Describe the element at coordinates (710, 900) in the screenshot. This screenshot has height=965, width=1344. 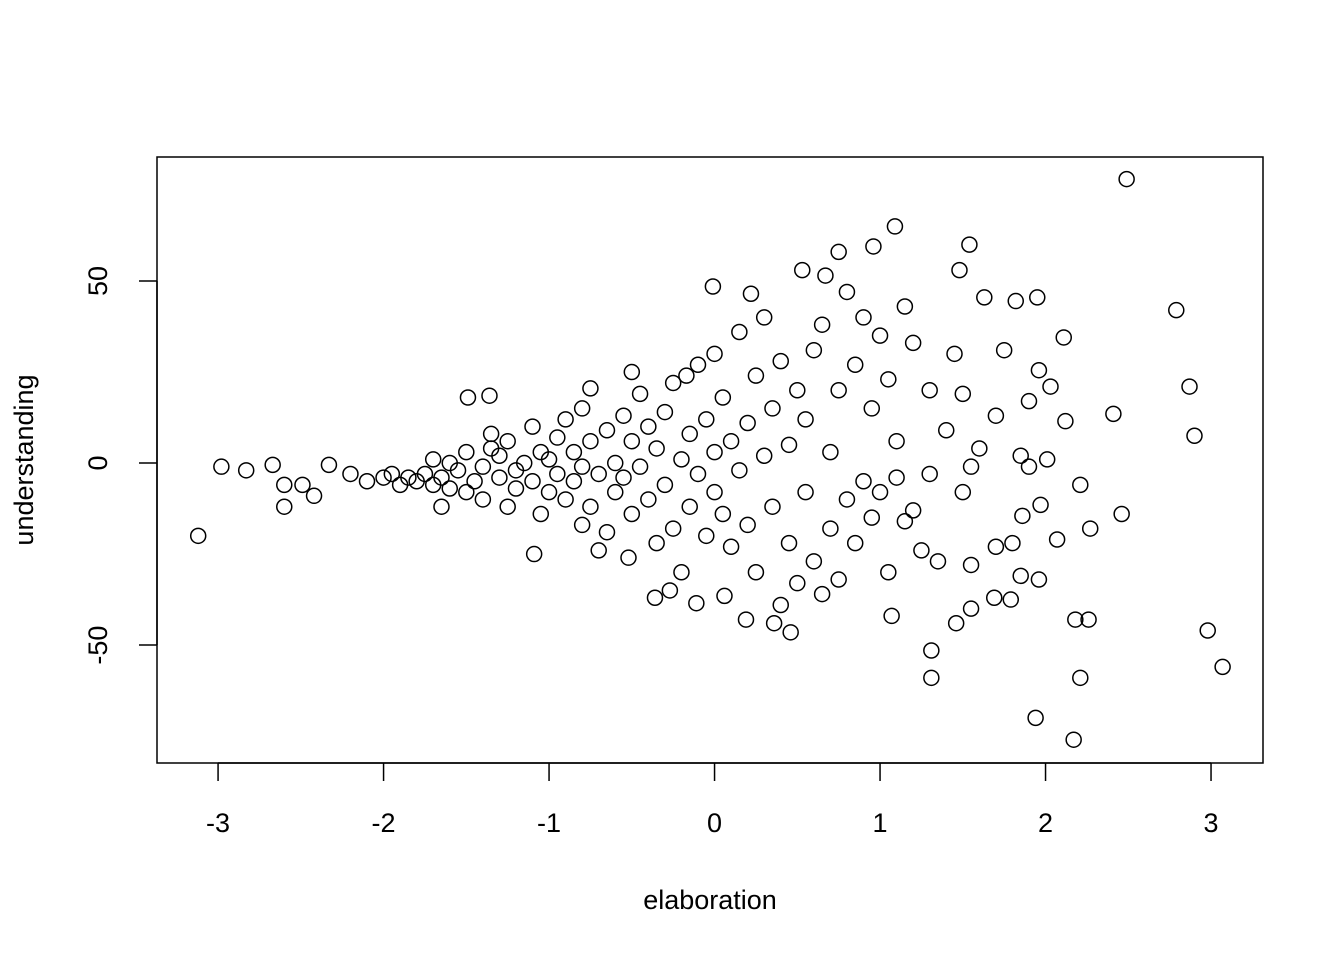
I see `x-axis-title: elaboration` at that location.